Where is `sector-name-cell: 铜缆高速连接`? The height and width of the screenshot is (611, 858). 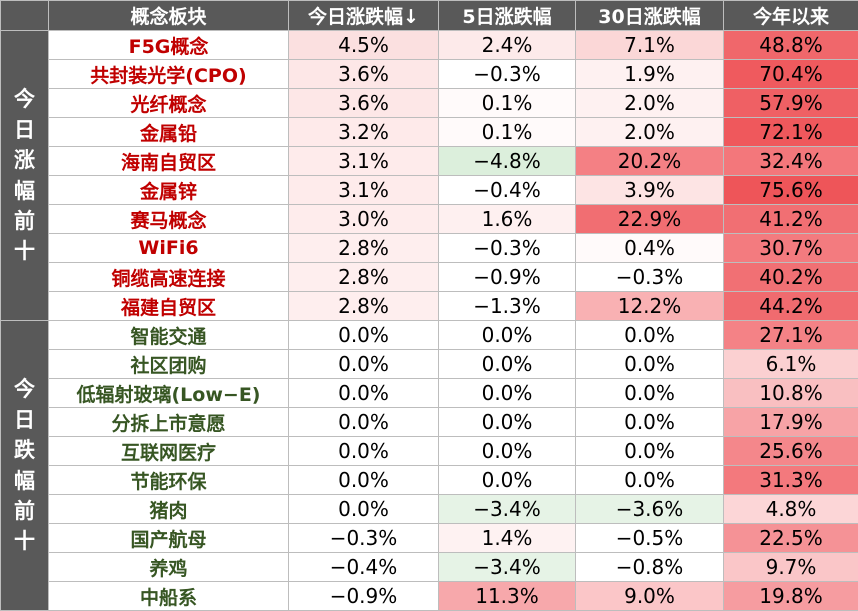 sector-name-cell: 铜缆高速连接 is located at coordinates (169, 277).